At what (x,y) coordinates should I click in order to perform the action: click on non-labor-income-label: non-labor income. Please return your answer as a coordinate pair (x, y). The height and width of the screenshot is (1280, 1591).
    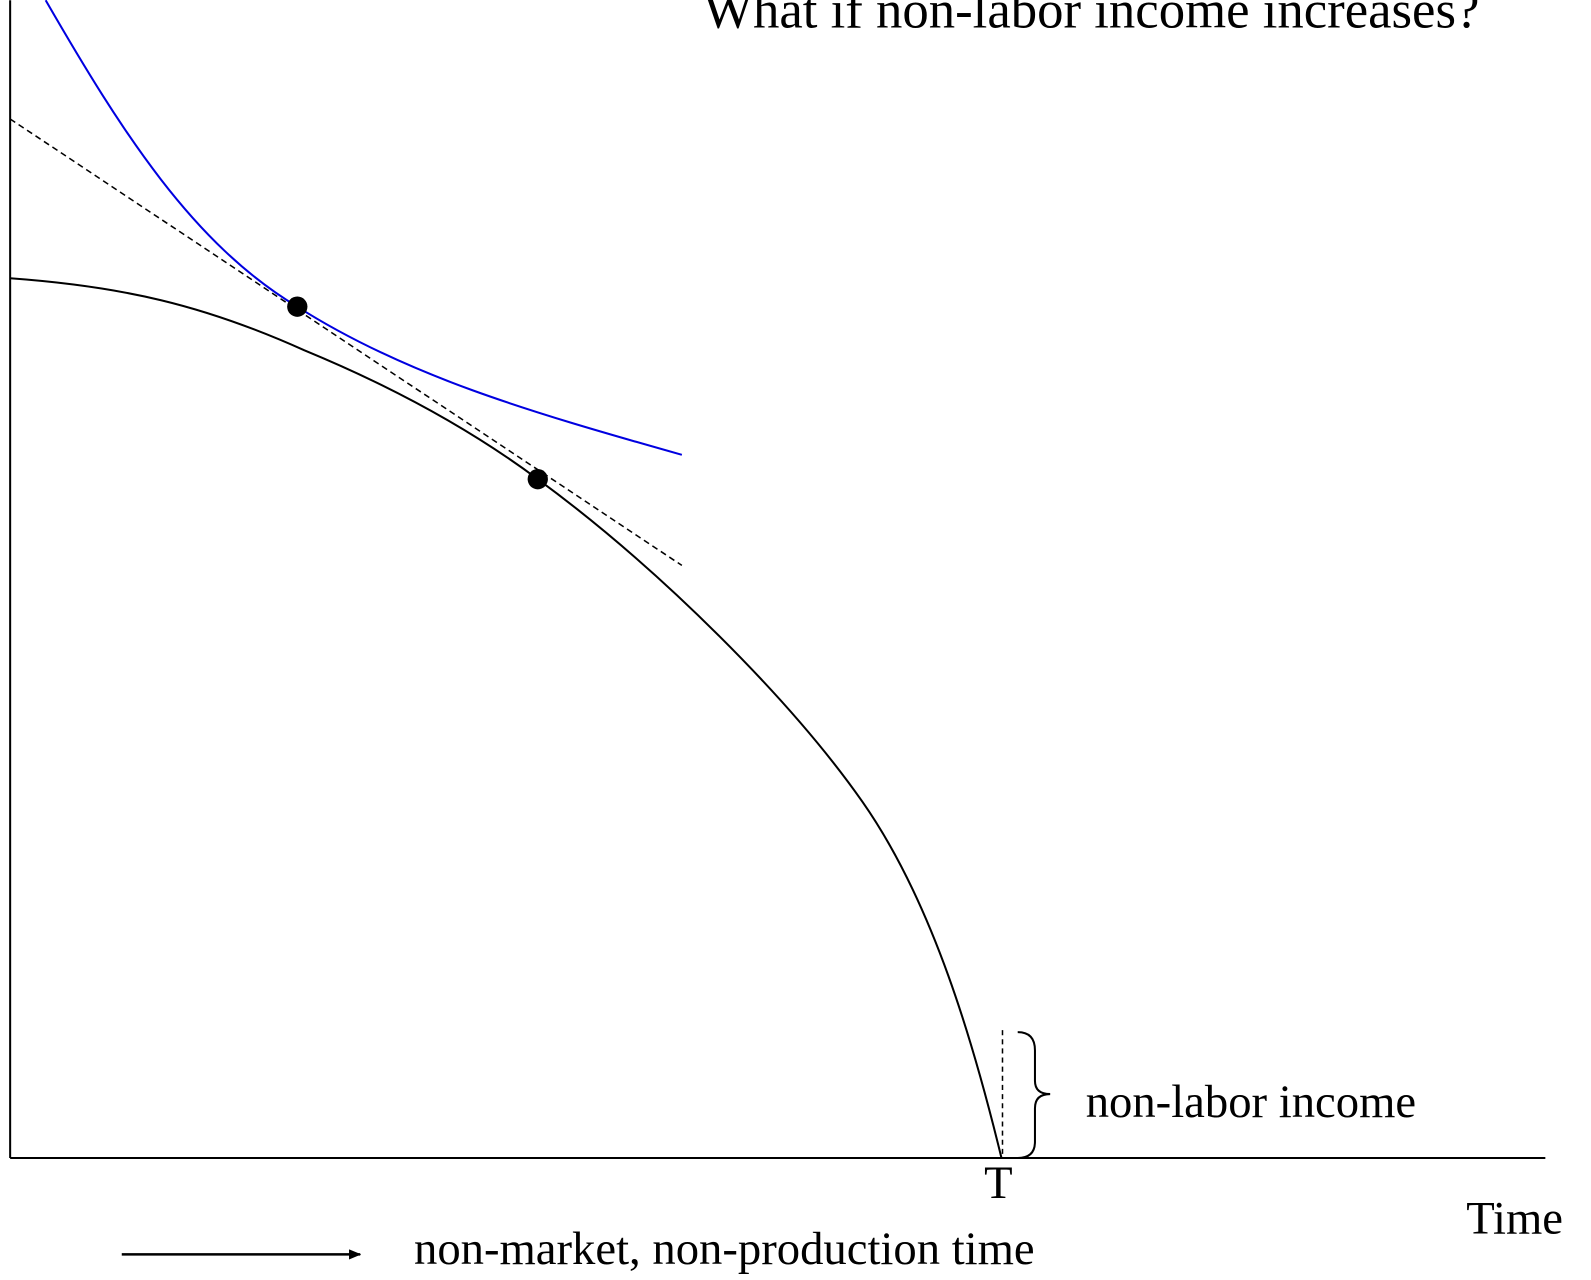
    Looking at the image, I should click on (1251, 1102).